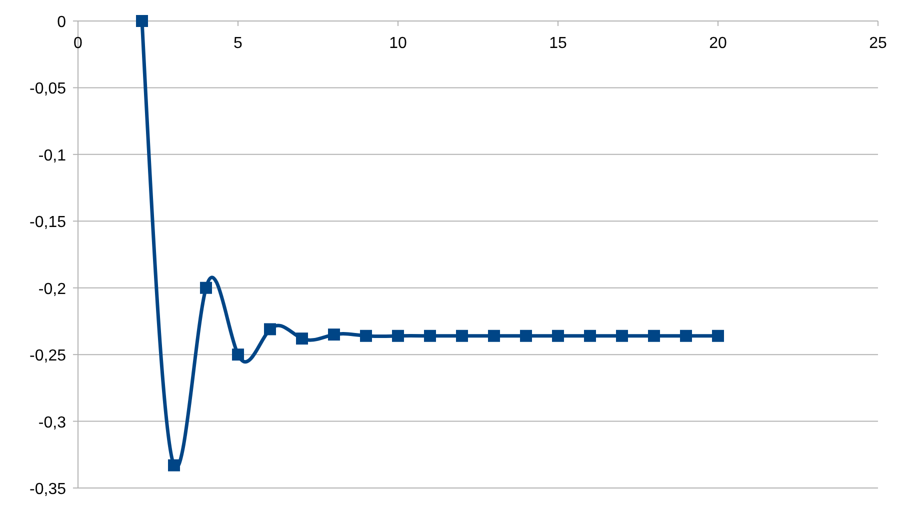 Image resolution: width=908 pixels, height=511 pixels. Describe the element at coordinates (48, 89) in the screenshot. I see `y-tick-label: -0,05` at that location.